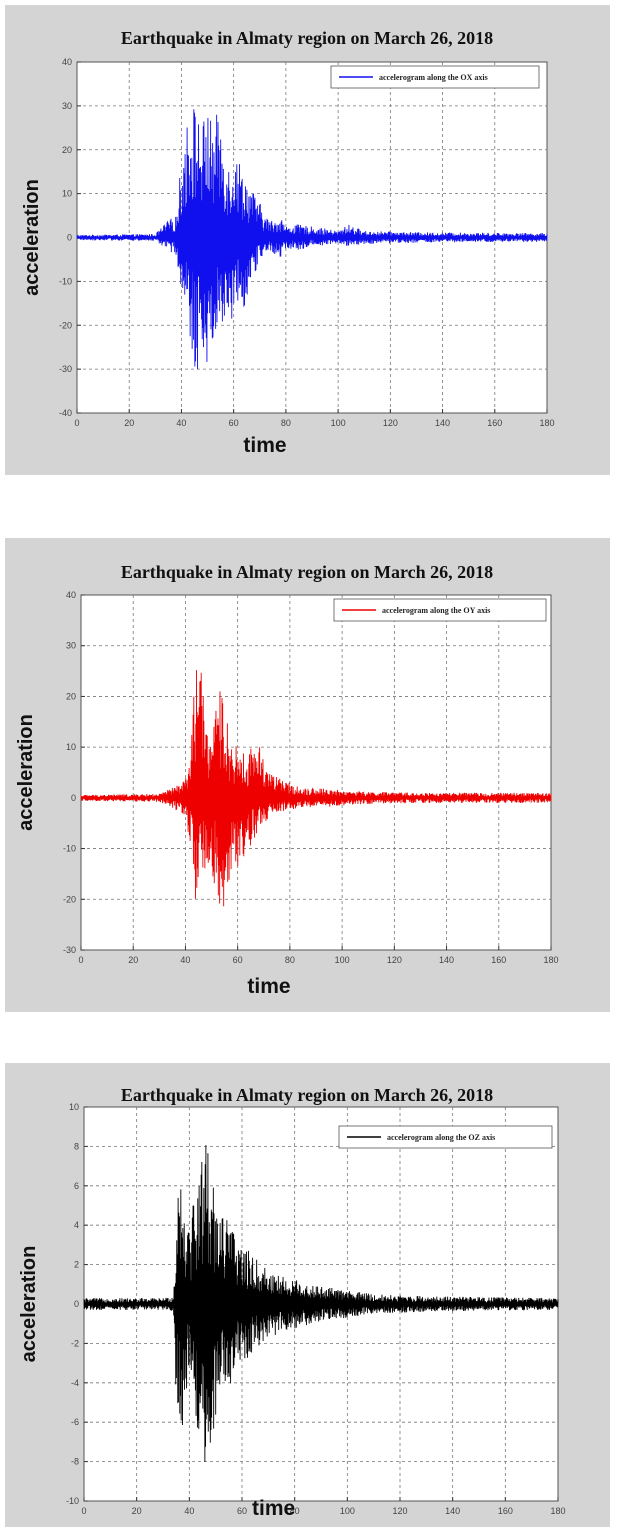 The height and width of the screenshot is (1532, 621). What do you see at coordinates (441, 1137) in the screenshot?
I see `legend-label: accelerogram along the OZ axis` at bounding box center [441, 1137].